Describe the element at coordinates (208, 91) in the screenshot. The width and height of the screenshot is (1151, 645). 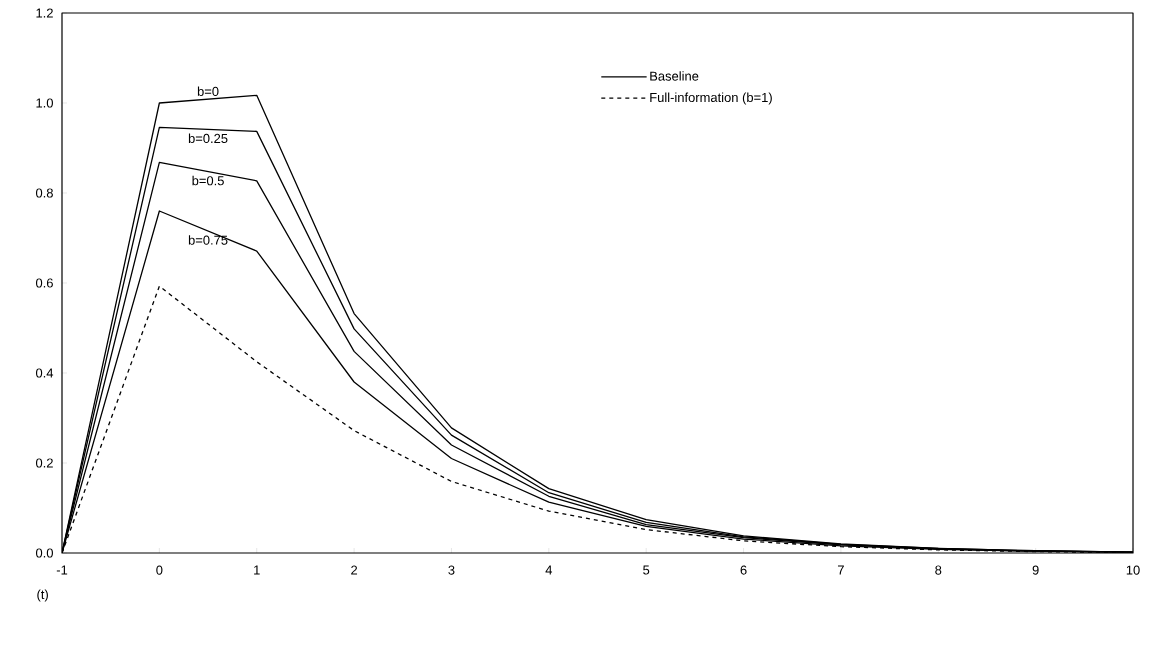
I see `annotation: b=0` at that location.